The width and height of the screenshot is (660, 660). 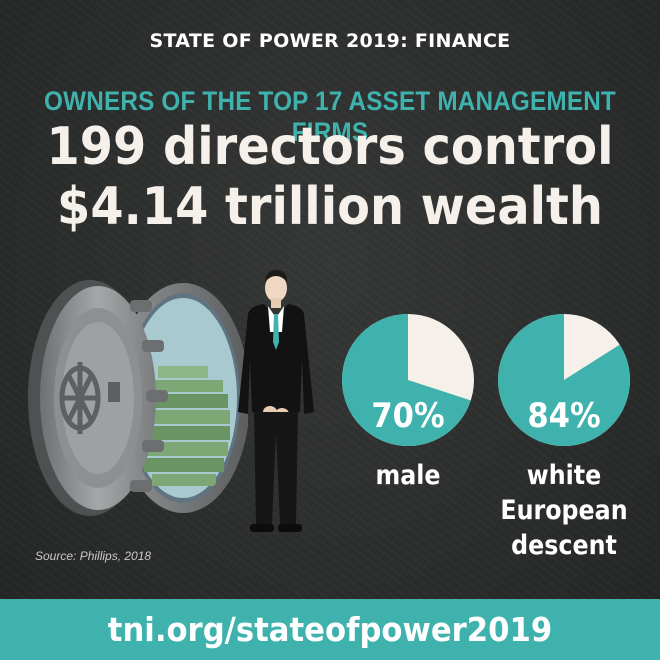 I want to click on label-line: descent, so click(x=564, y=545).